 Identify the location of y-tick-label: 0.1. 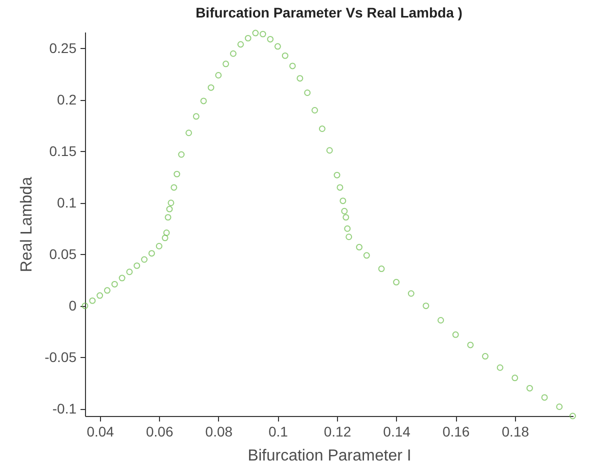
(67, 202).